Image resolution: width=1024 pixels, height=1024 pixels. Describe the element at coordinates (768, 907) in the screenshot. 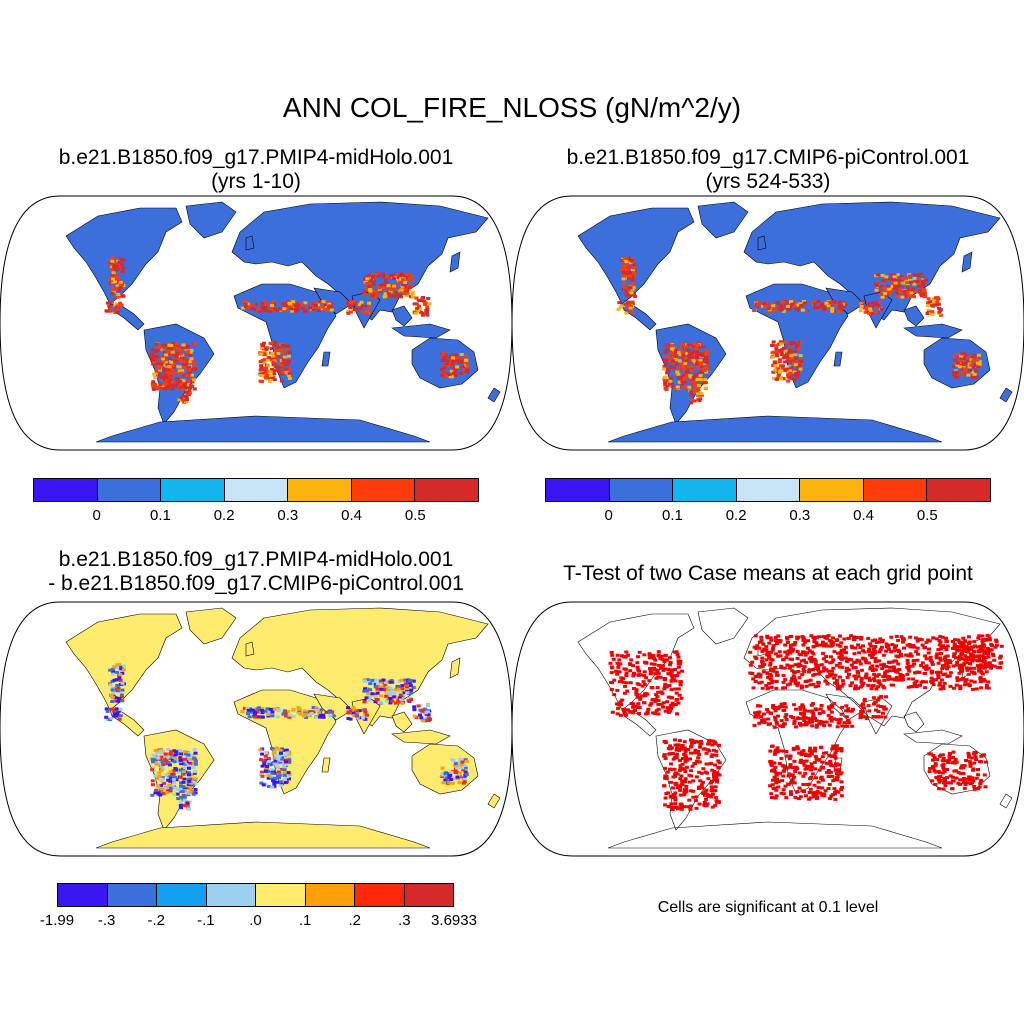

I see `significance-note: Cells are significant at 0.1 level` at that location.